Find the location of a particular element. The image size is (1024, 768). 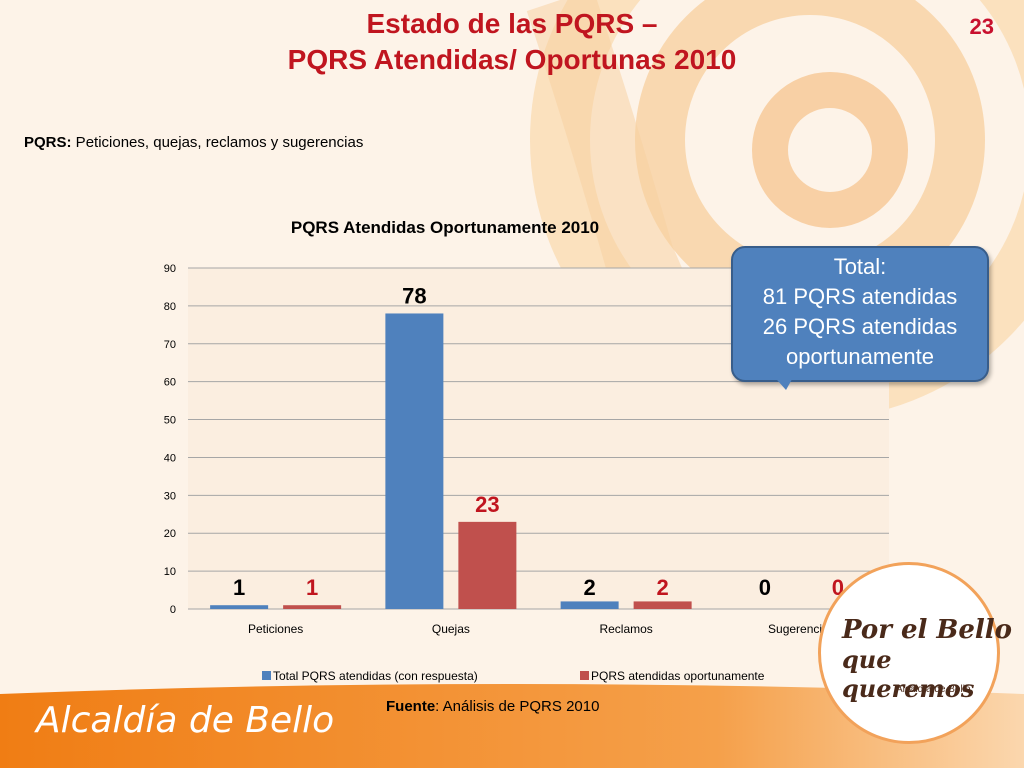

page-number: 23 is located at coordinates (981, 26).